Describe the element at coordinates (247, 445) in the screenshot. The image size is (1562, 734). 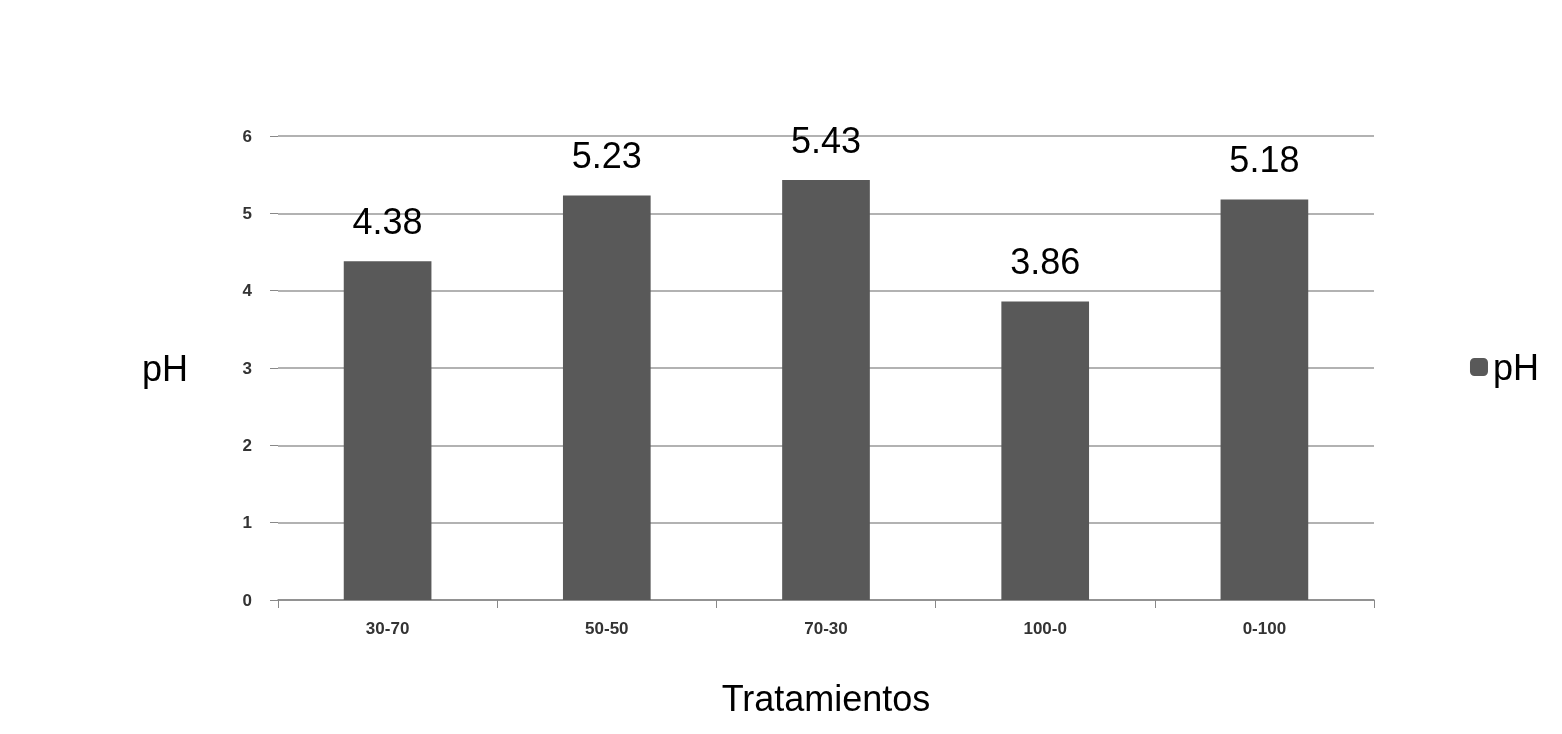
I see `y-tick-label: 2` at that location.